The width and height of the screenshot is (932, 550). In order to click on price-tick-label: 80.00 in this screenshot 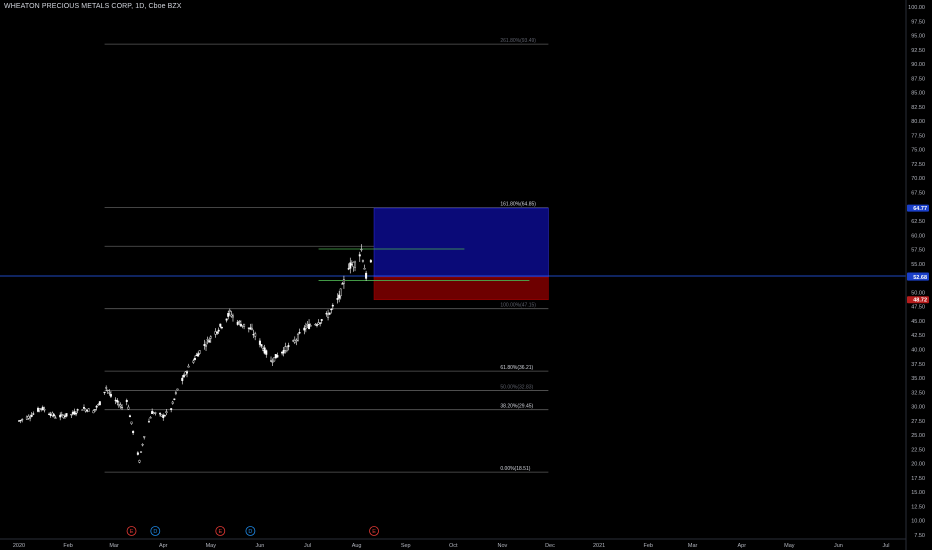, I will do `click(918, 122)`.